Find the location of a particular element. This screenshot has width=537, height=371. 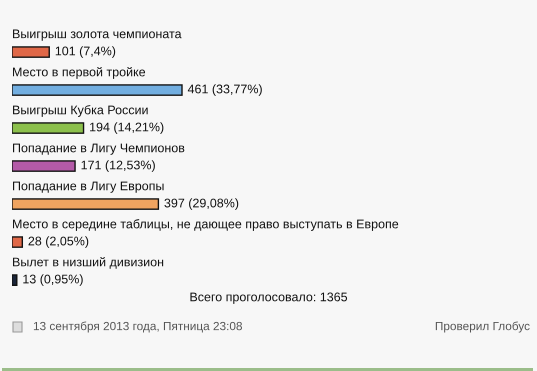

data-label: 101 (7,4%) is located at coordinates (86, 52).